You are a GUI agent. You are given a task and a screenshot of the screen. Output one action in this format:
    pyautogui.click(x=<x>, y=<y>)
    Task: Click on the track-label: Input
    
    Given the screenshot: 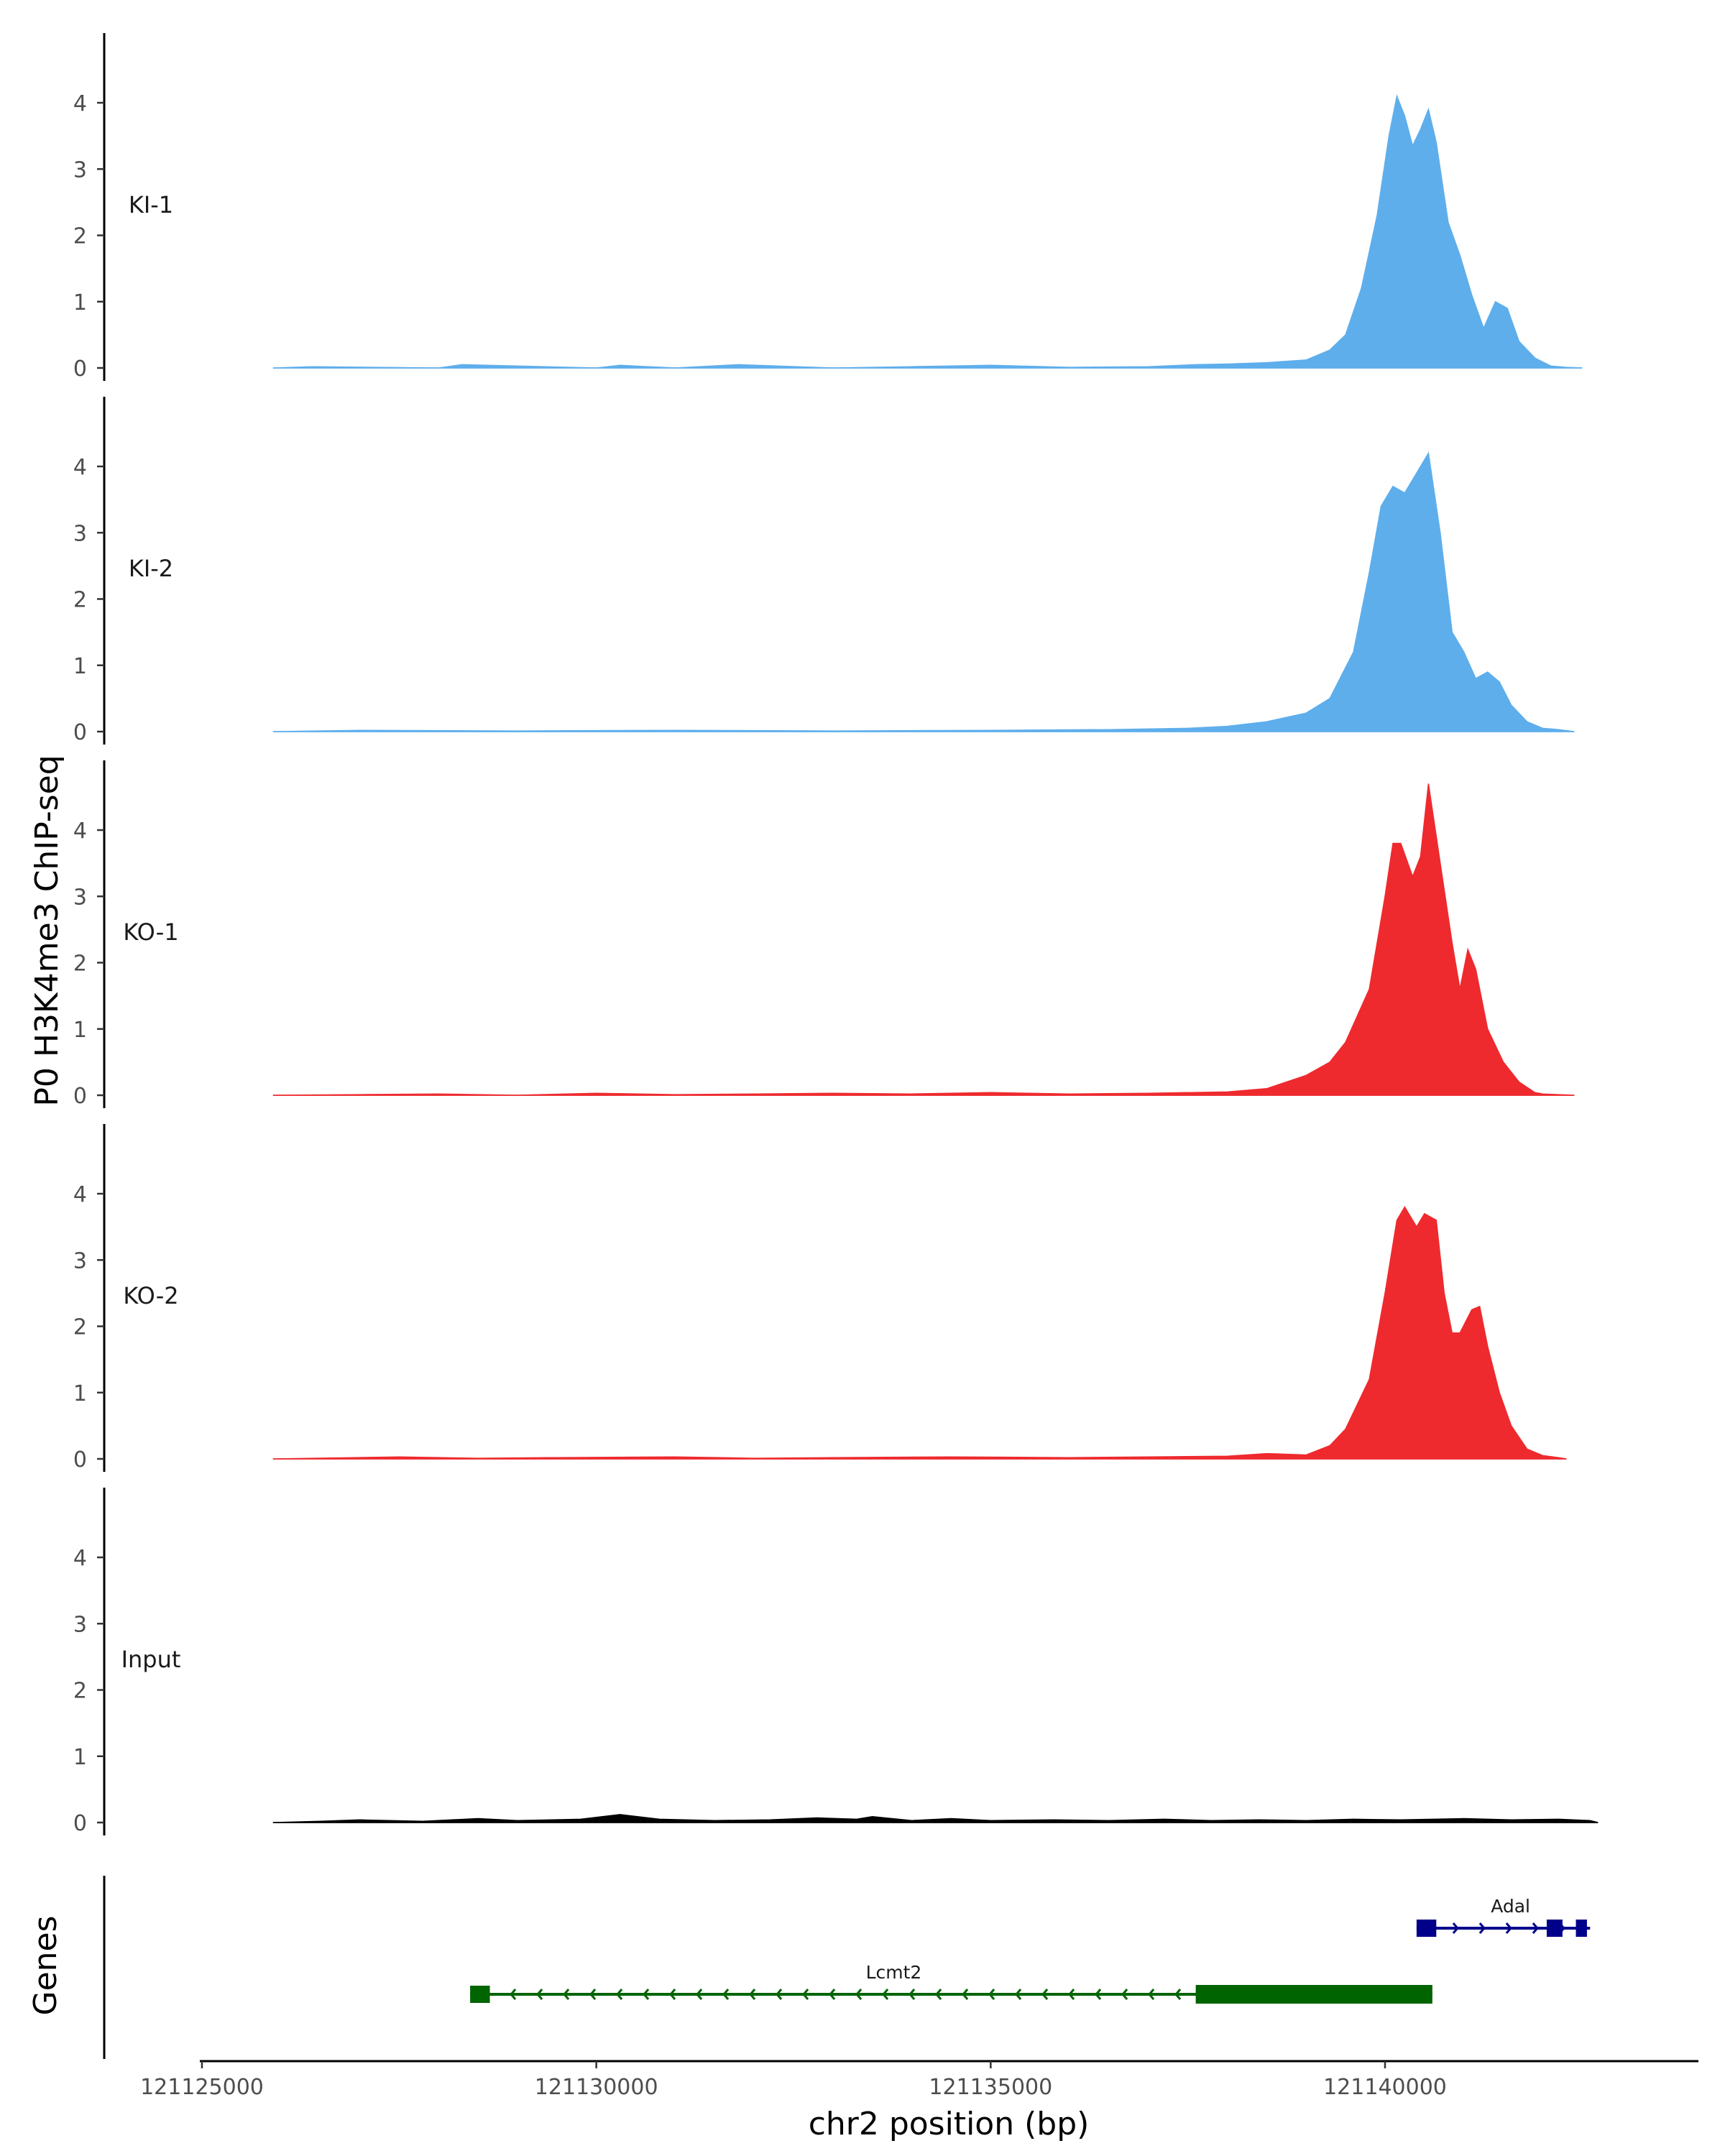 What is the action you would take?
    pyautogui.click(x=151, y=1659)
    